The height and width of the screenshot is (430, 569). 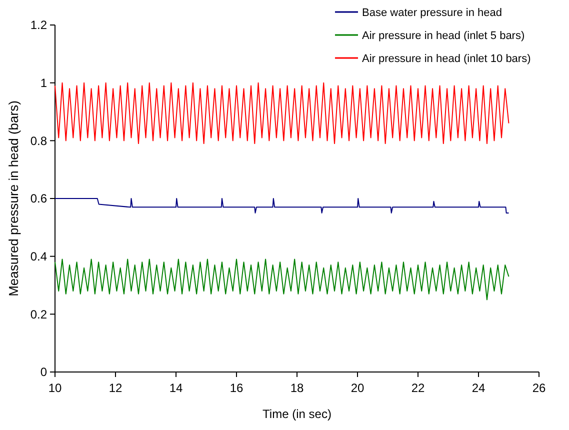 What do you see at coordinates (44, 372) in the screenshot?
I see `y-tick-label: 0` at bounding box center [44, 372].